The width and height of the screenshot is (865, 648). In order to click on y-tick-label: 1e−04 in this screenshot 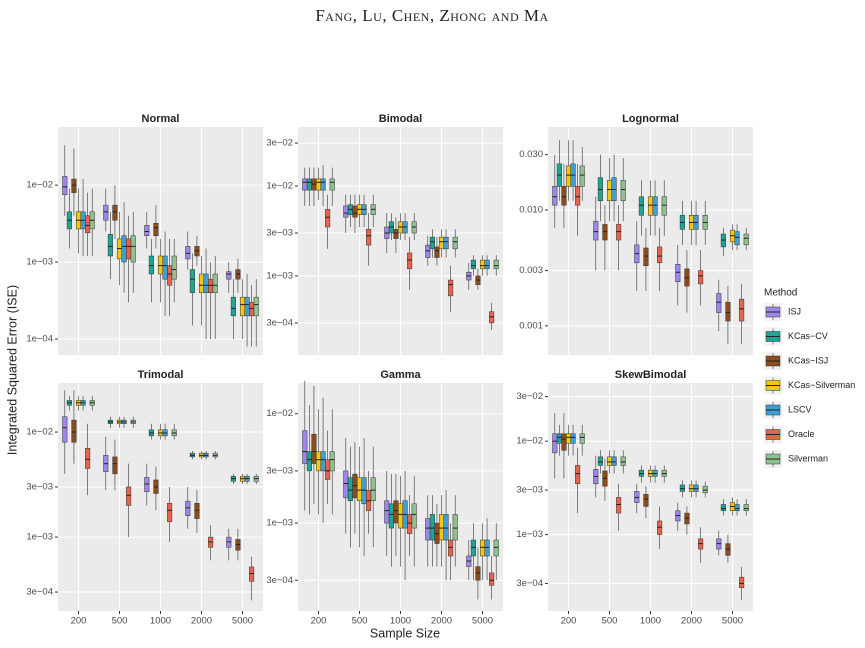, I will do `click(39, 339)`.